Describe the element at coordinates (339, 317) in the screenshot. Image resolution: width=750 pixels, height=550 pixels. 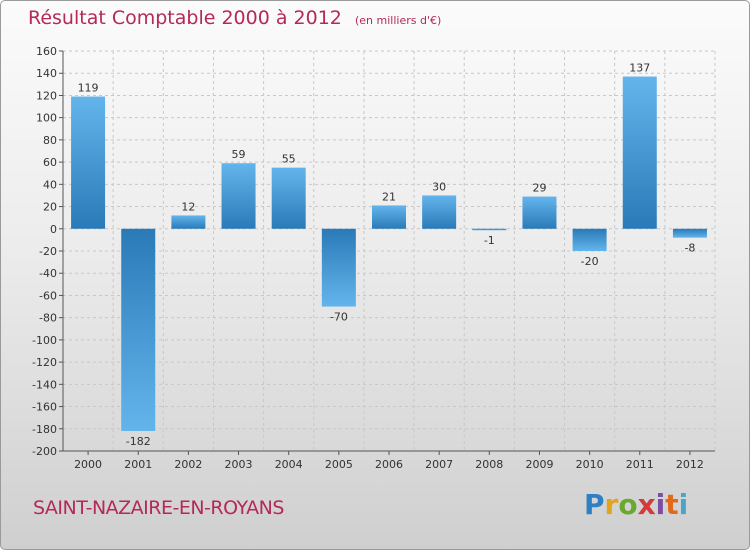
I see `data-label: -70` at that location.